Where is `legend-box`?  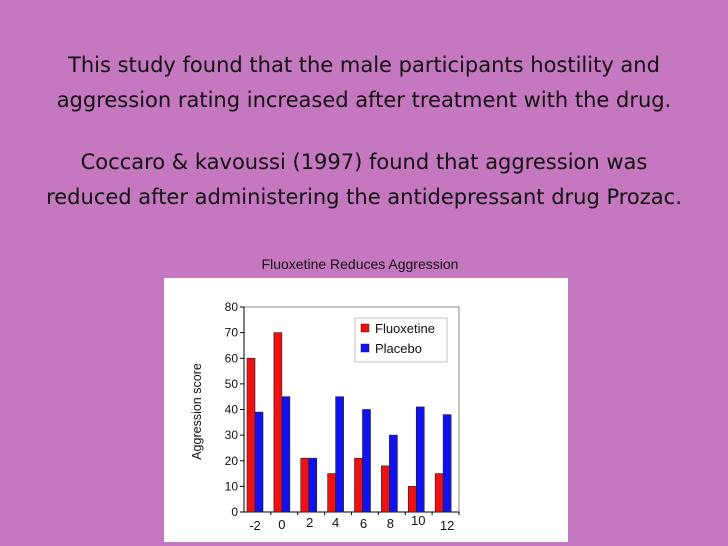
legend-box is located at coordinates (401, 340).